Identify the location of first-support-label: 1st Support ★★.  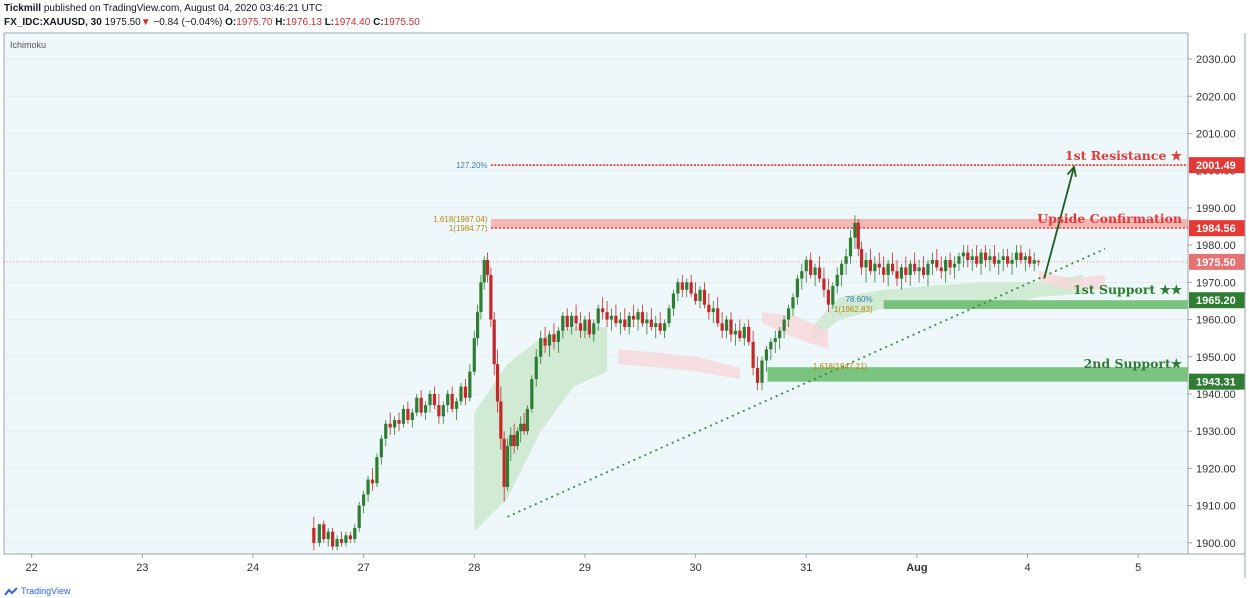
(1128, 289).